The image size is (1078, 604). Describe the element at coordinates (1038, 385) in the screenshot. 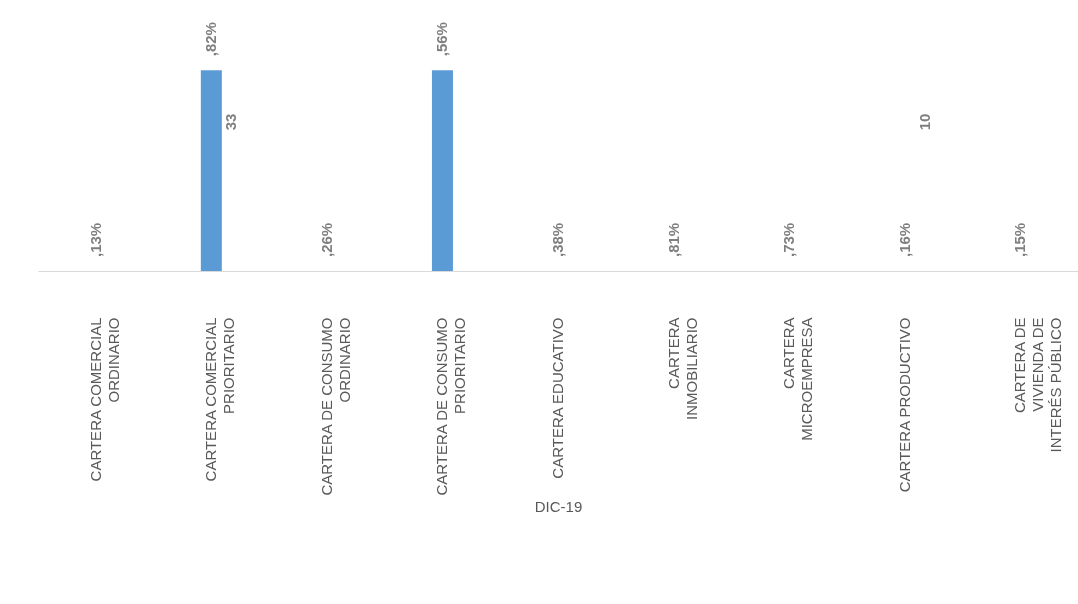

I see `x-tick-label: CARTERA DE VIVIENDA DE INTERÉS PÚBLICO` at that location.